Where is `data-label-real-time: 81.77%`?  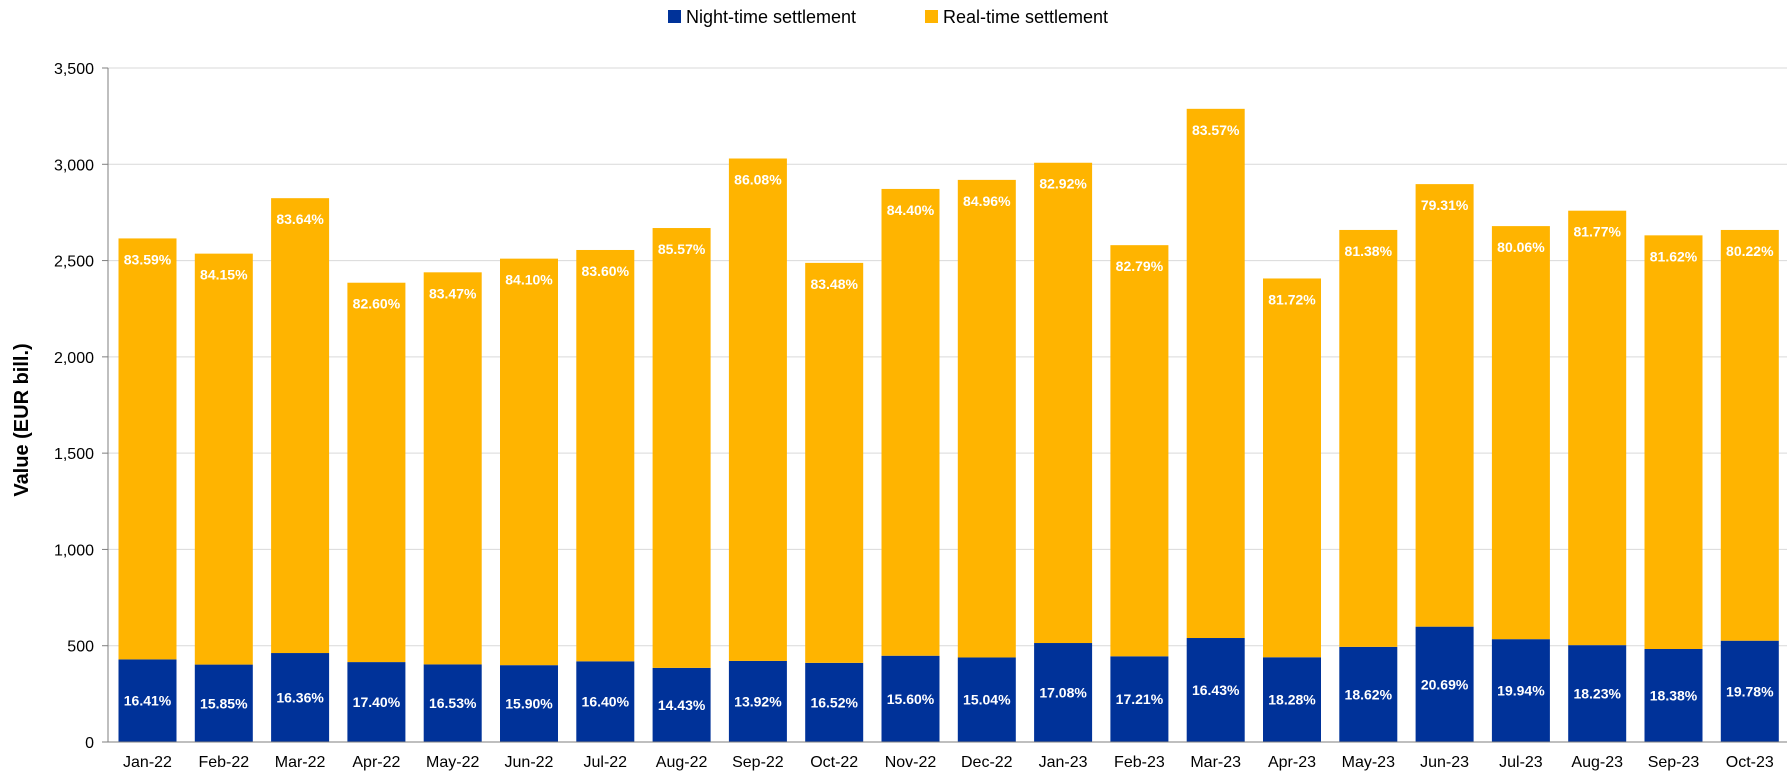 data-label-real-time: 81.77% is located at coordinates (1597, 232).